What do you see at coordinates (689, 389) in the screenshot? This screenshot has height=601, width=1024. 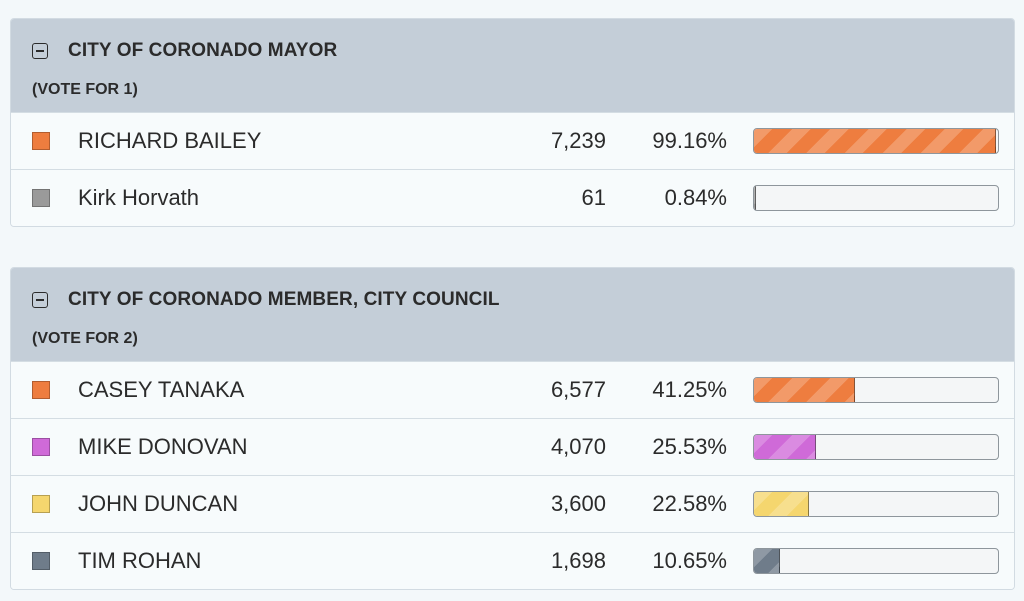 I see `candidate-percent: 41.25%` at bounding box center [689, 389].